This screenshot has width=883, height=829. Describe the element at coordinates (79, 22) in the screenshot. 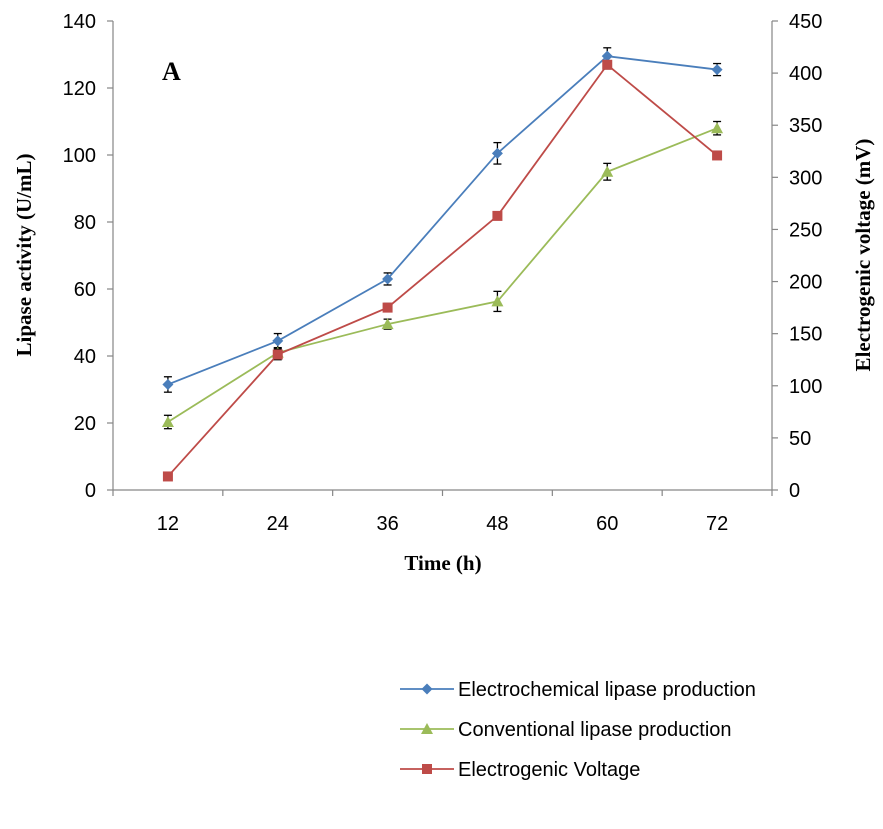

I see `y-left-tick-label: 140` at that location.